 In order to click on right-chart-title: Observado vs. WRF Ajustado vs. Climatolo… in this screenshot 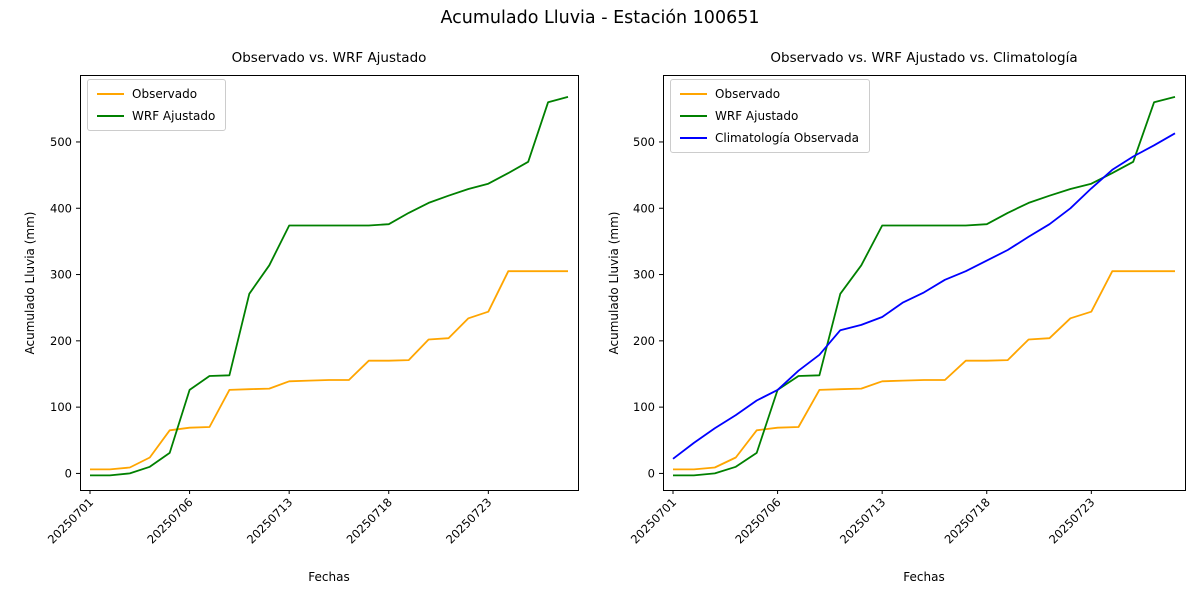, I will do `click(924, 58)`.